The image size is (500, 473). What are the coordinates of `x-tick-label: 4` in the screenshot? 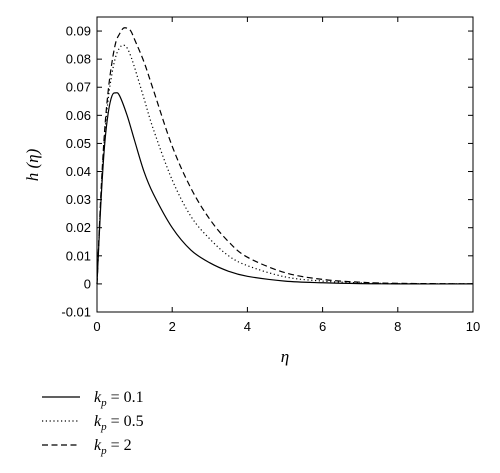 It's located at (247, 326).